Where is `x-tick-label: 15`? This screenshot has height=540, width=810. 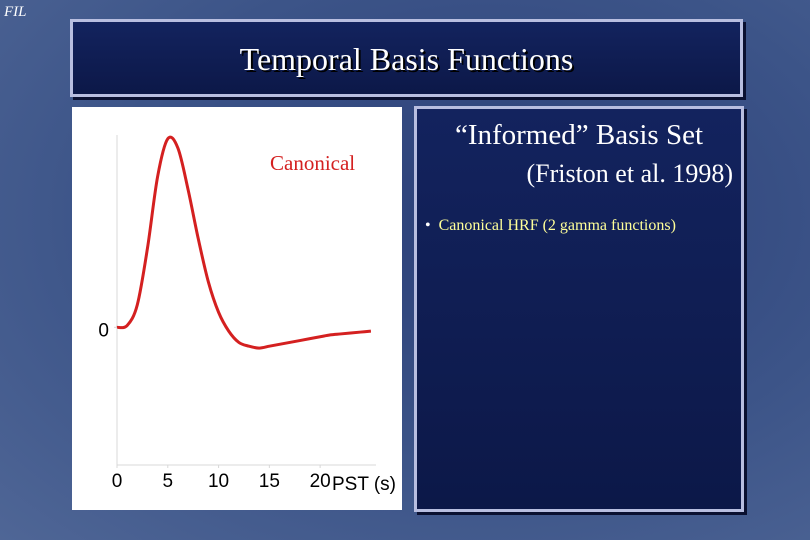 x-tick-label: 15 is located at coordinates (269, 481).